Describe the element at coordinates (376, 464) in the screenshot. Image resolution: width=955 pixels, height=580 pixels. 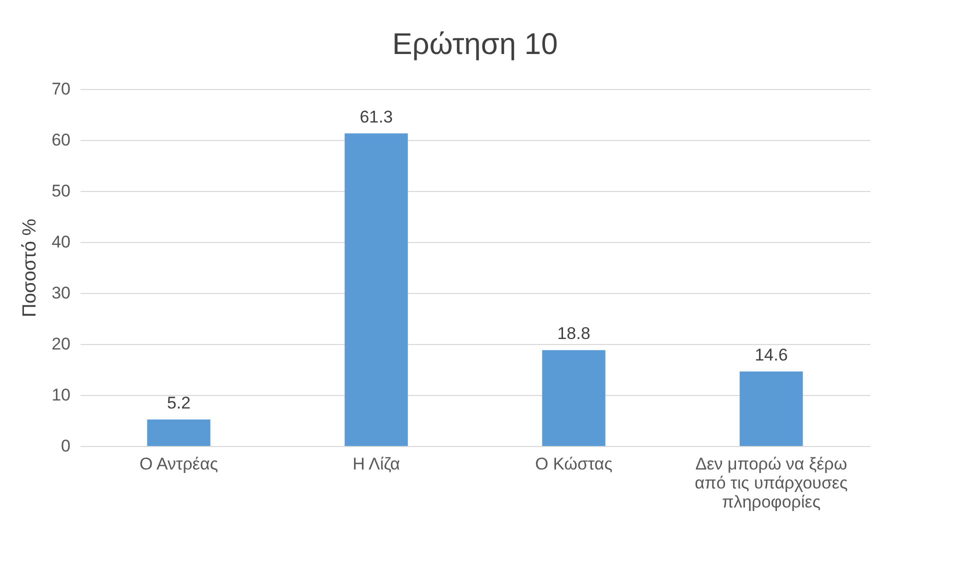
I see `x-tick-label: Η Λίζα` at that location.